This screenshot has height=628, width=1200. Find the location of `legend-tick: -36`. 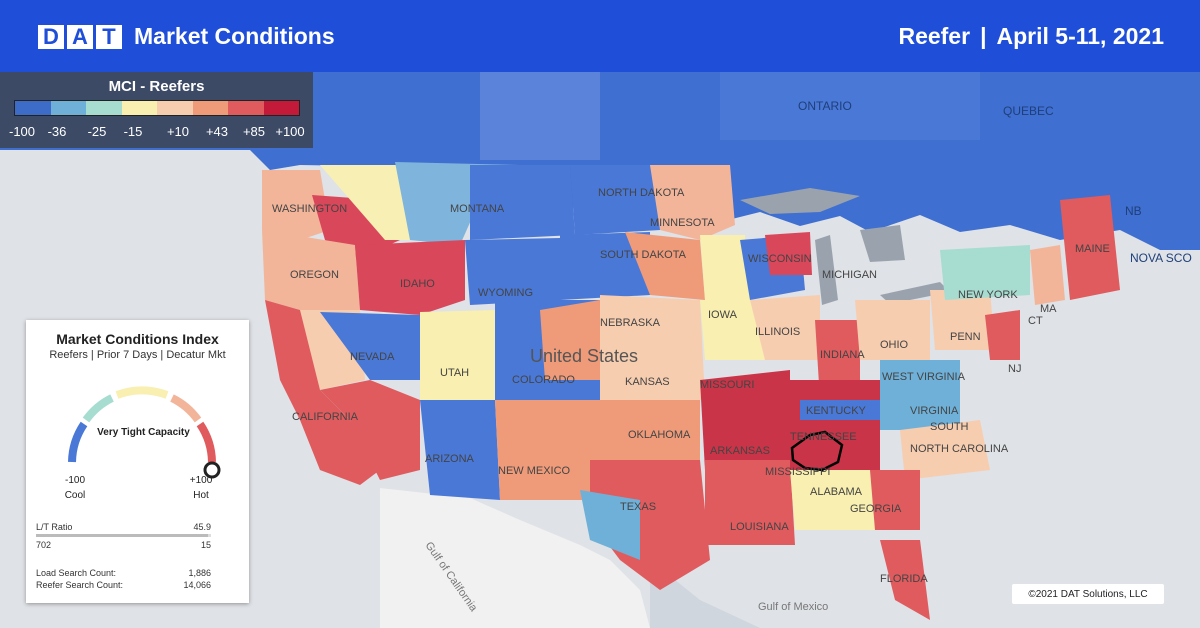

legend-tick: -36 is located at coordinates (57, 131).